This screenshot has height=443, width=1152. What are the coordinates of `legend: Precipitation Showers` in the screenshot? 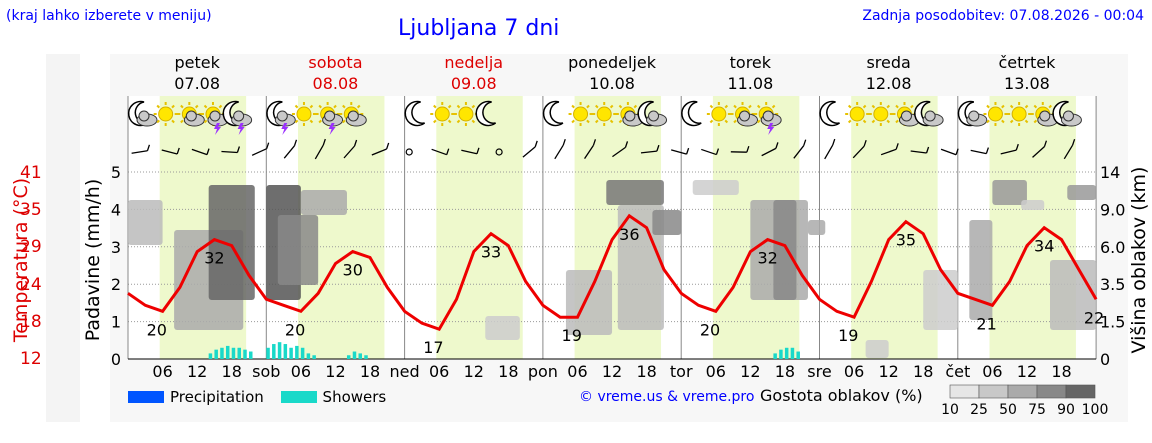 It's located at (263, 397).